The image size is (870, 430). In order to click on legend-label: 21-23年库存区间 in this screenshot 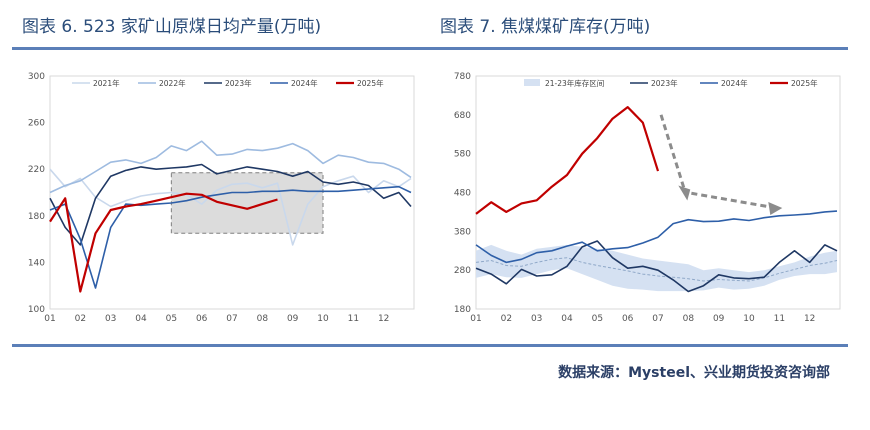, I will do `click(574, 83)`.